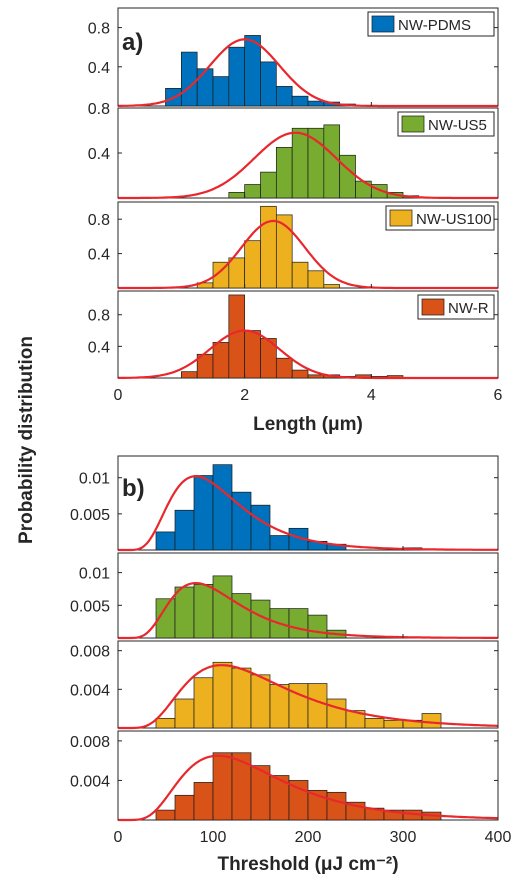 The height and width of the screenshot is (882, 517). Describe the element at coordinates (308, 424) in the screenshot. I see `x-axis-label: Length (μm)` at that location.